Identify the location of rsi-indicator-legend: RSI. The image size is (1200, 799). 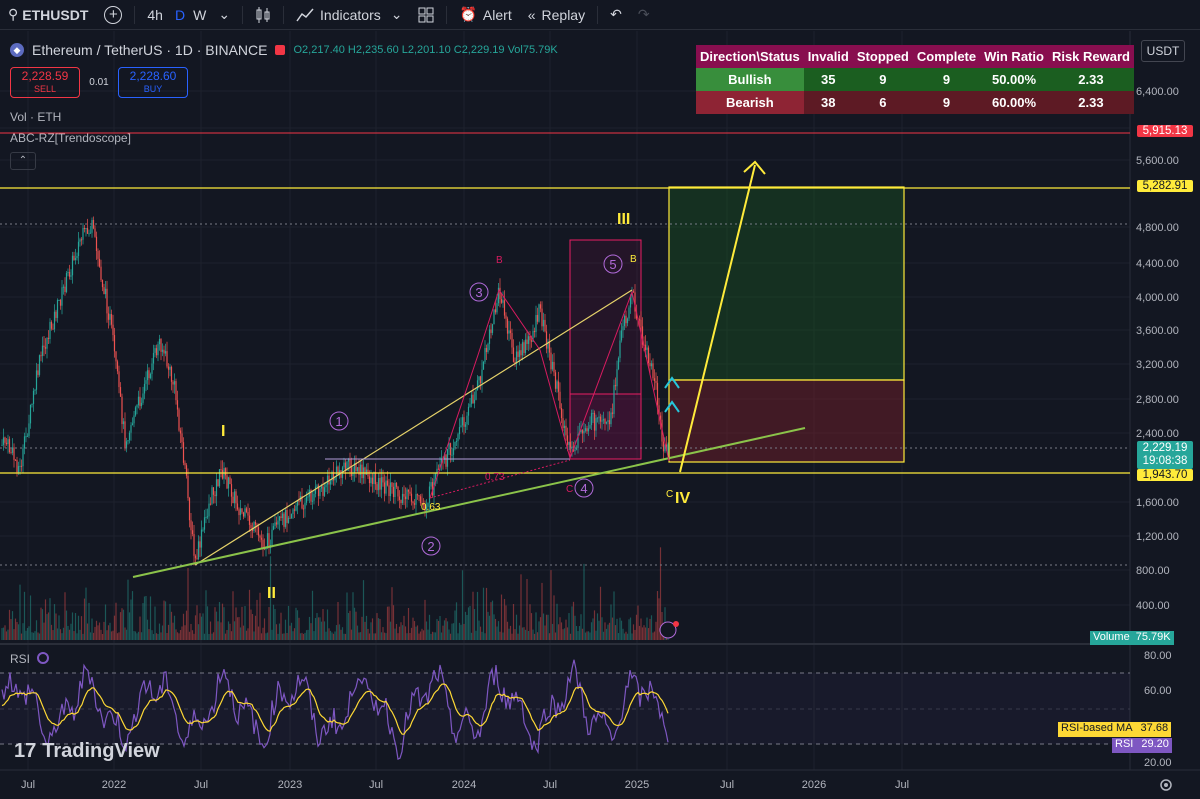
(20, 659).